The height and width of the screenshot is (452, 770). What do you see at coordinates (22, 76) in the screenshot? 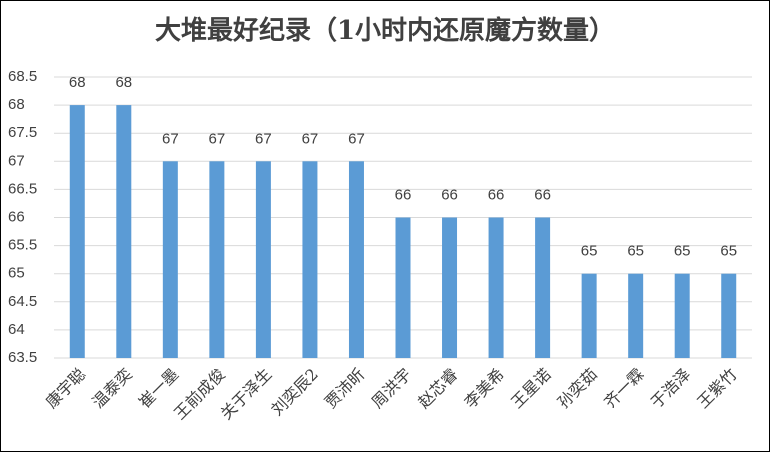
I see `y-tick-label: 68.5` at bounding box center [22, 76].